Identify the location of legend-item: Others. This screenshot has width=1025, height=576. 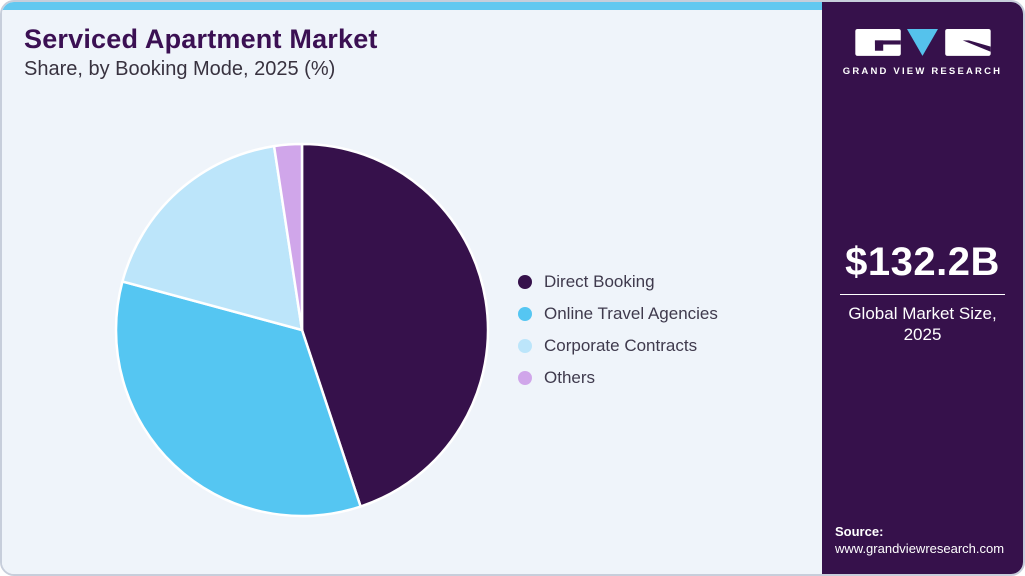
(618, 378).